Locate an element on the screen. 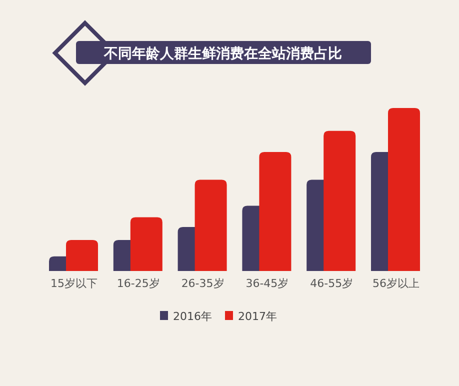  legend-label: 2017年 is located at coordinates (257, 316).